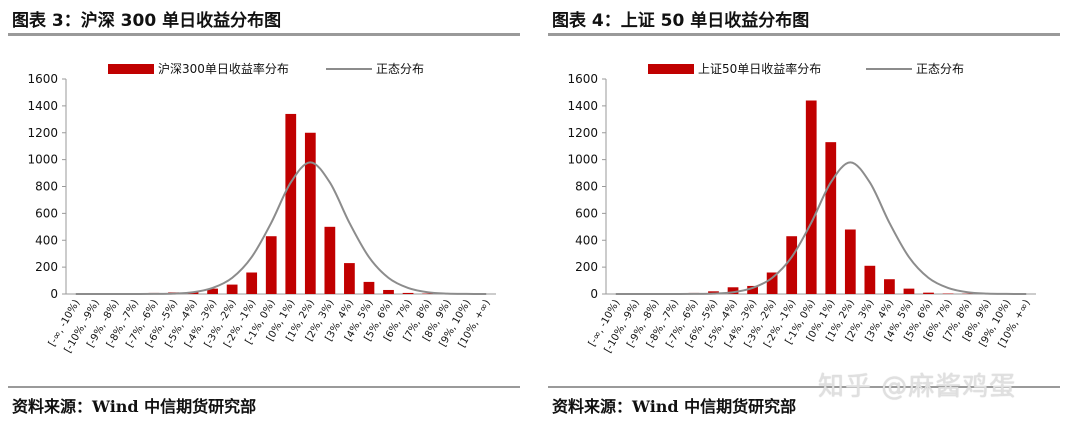 The image size is (1080, 428). Describe the element at coordinates (147, 21) in the screenshot. I see `figure-title: 图表 3：沪深 300 单日收益分布图` at that location.